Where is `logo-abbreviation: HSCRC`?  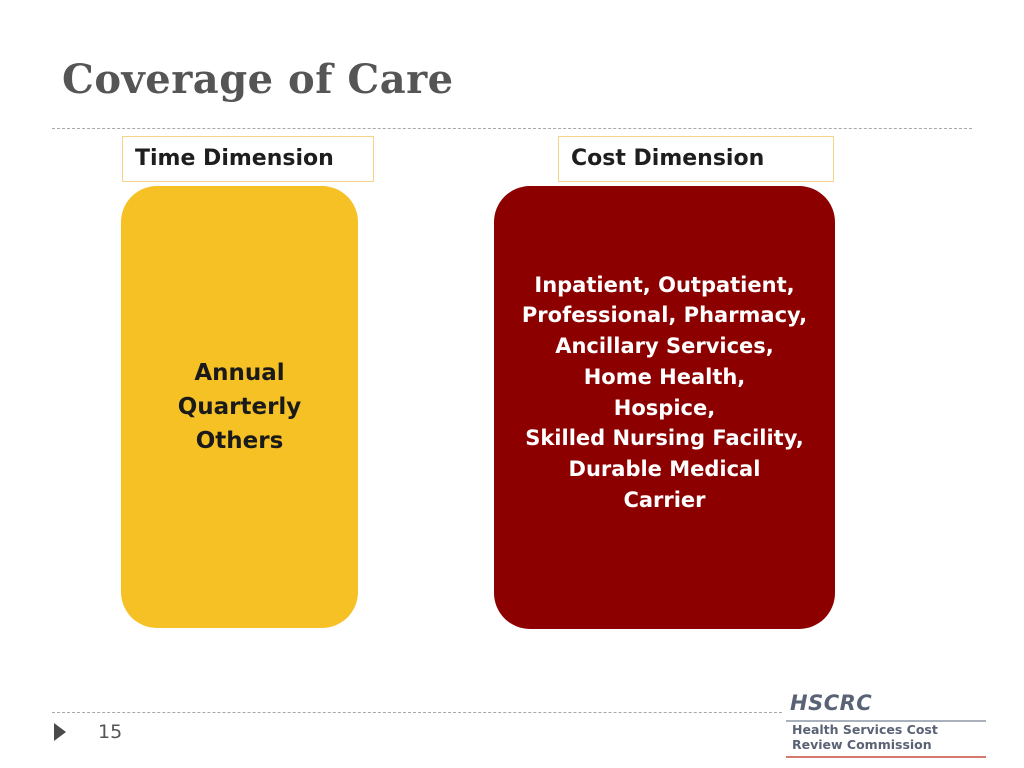
logo-abbreviation: HSCRC is located at coordinates (831, 703).